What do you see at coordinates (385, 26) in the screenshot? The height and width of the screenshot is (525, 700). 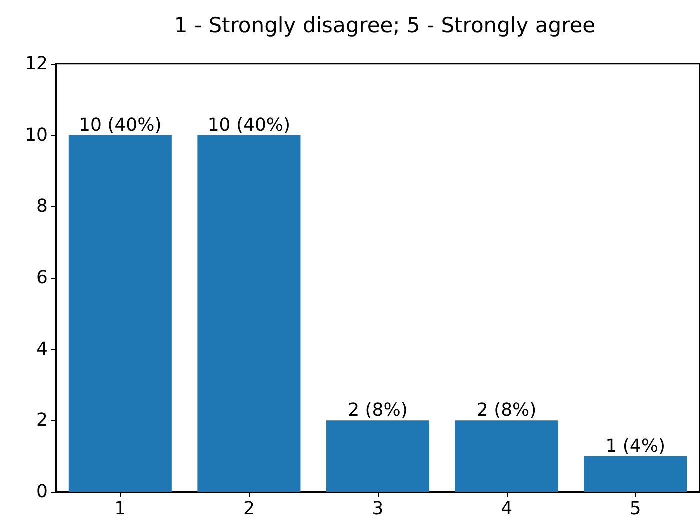 I see `chart-title: 1 - Strongly disagree; 5 - Strongly agree` at bounding box center [385, 26].